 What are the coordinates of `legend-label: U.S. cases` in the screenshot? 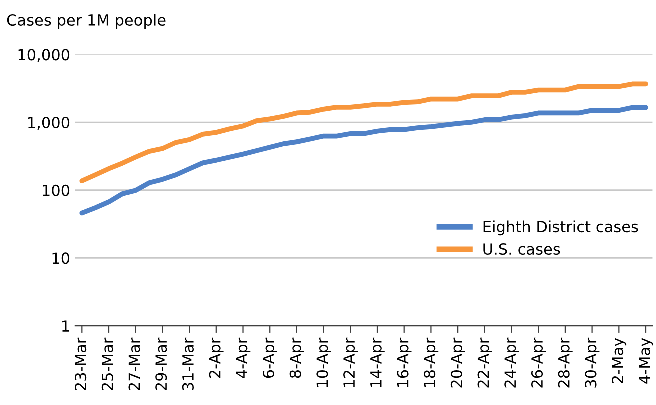 It's located at (522, 249).